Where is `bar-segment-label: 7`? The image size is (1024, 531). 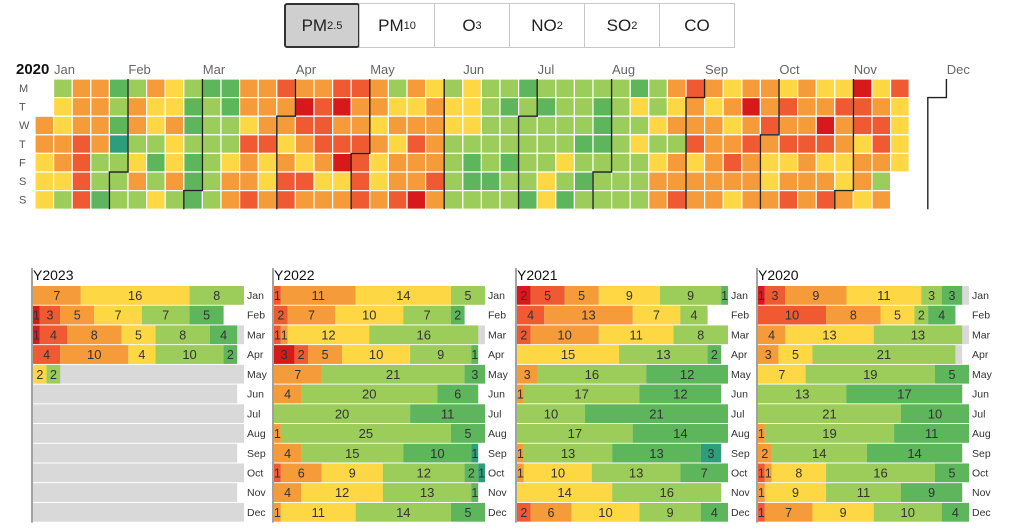 bar-segment-label: 7 is located at coordinates (781, 375).